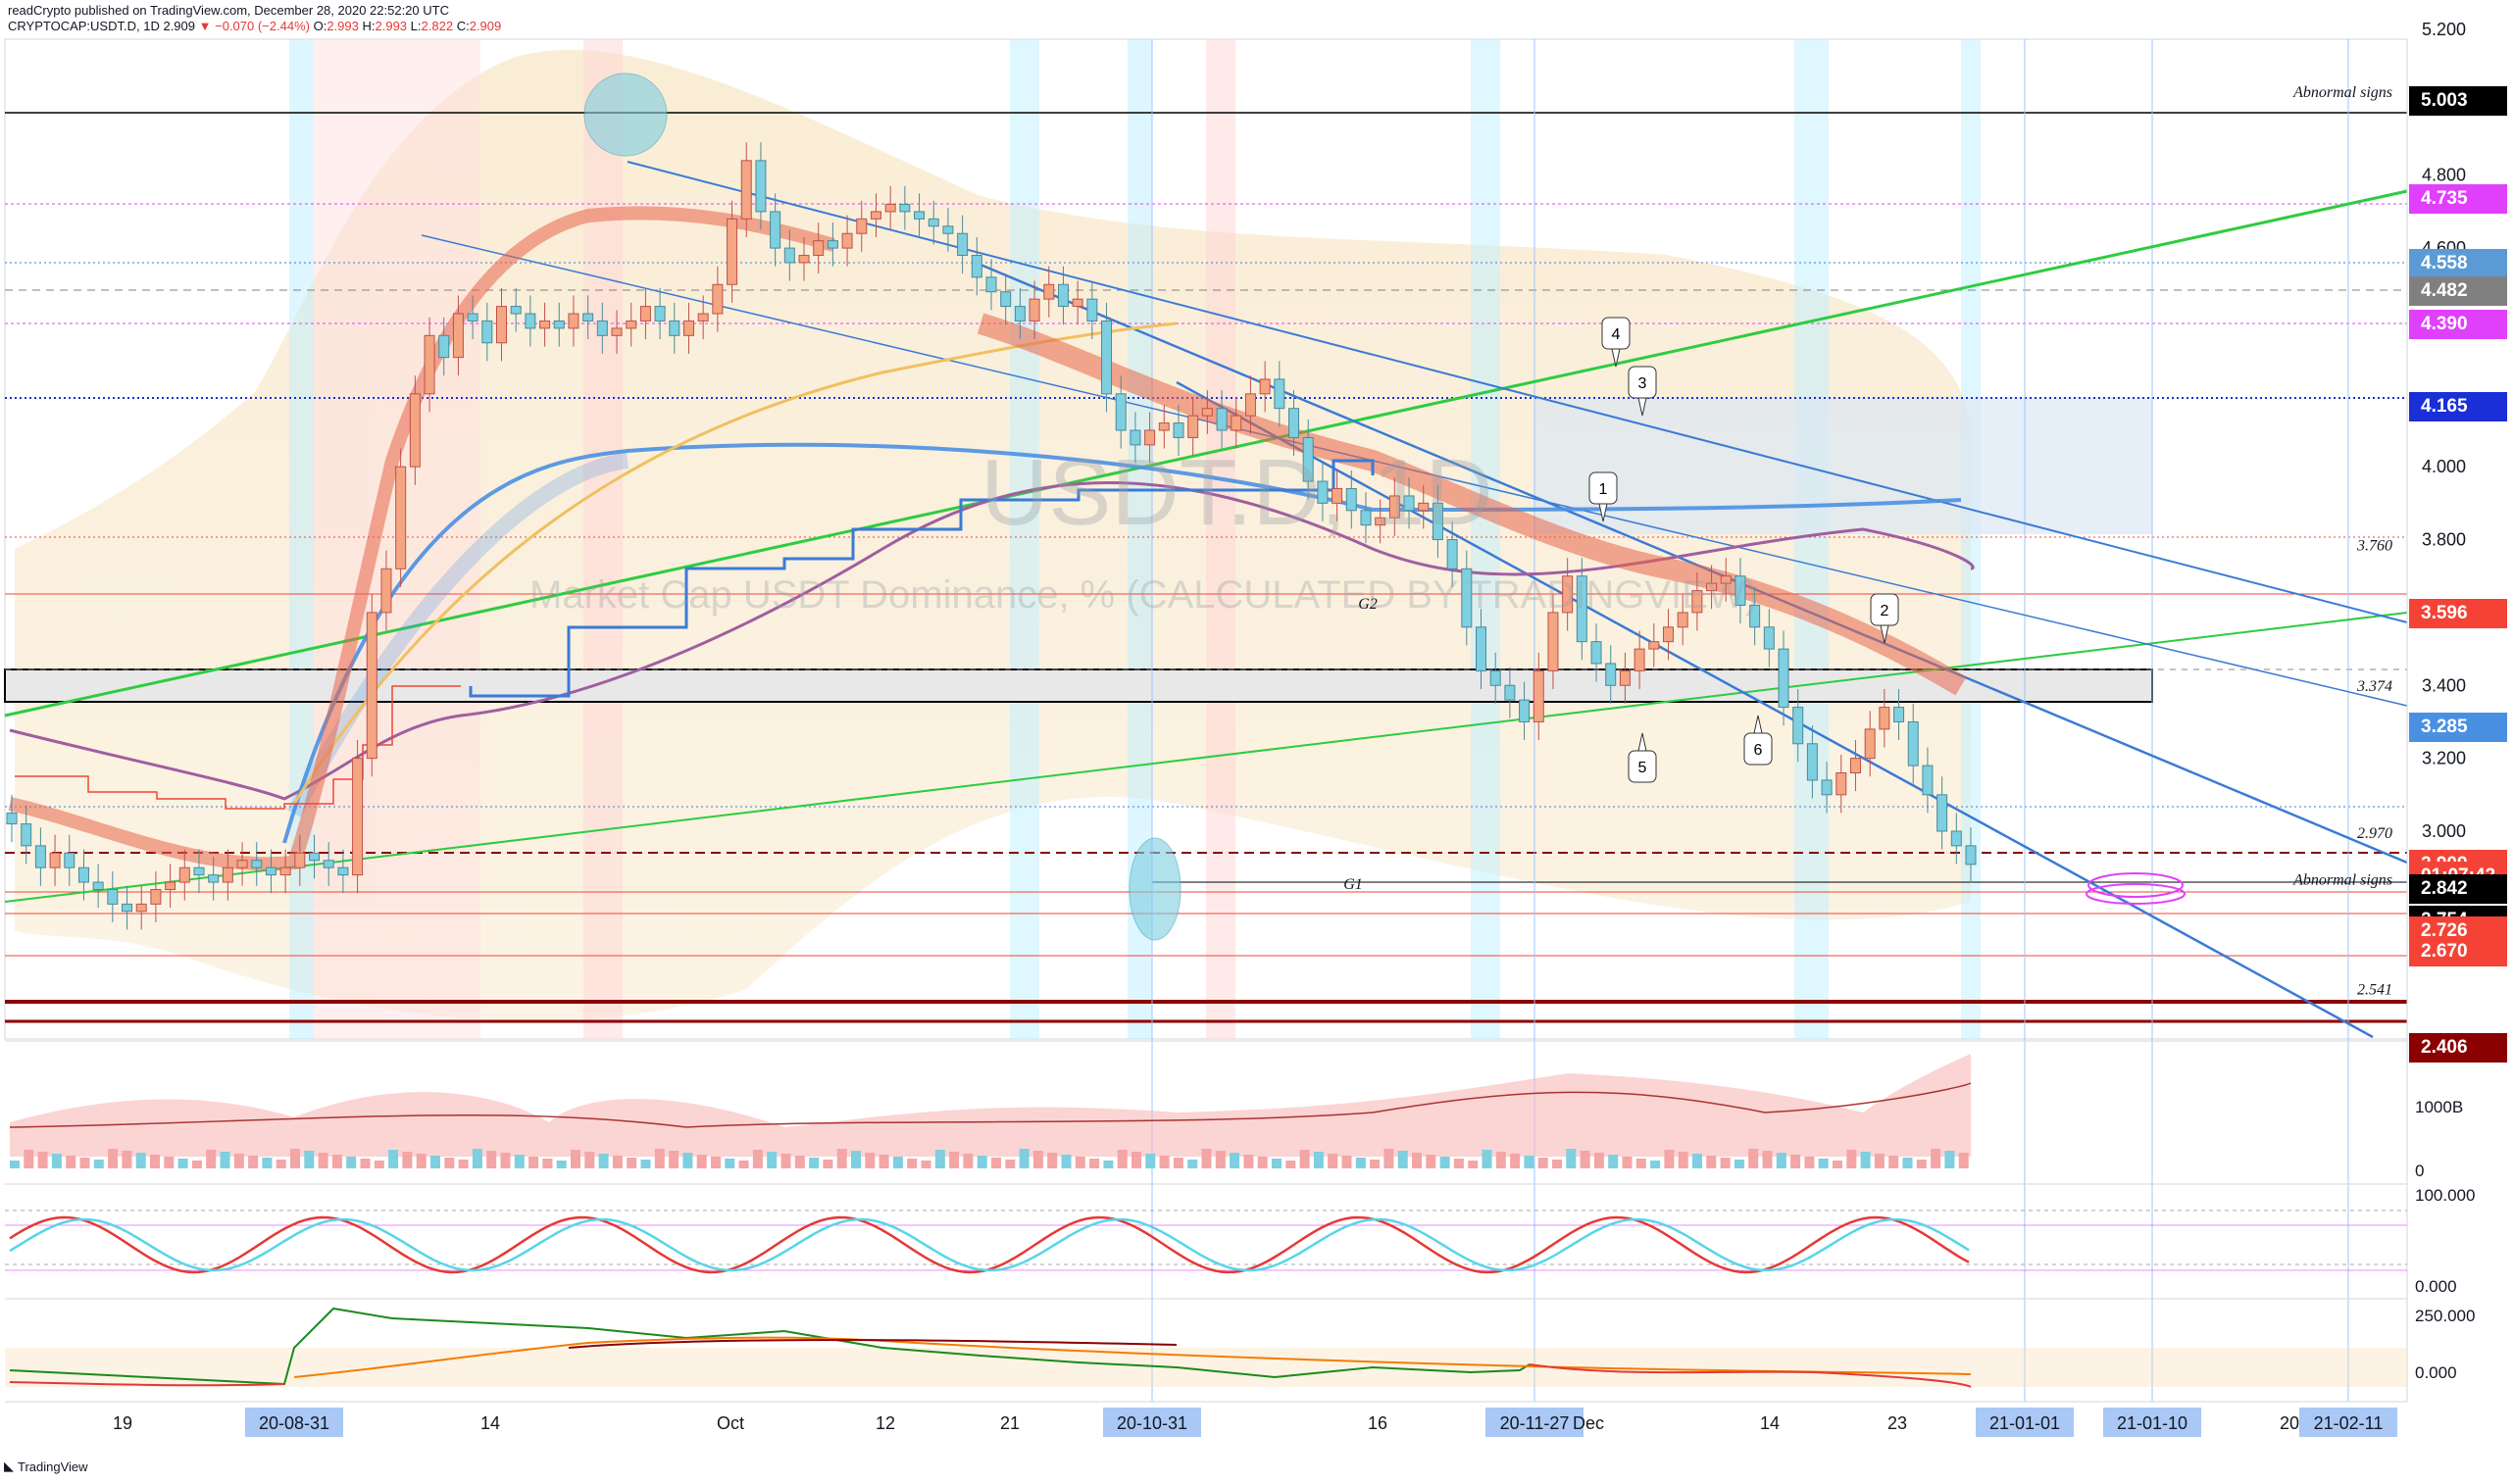 This screenshot has width=2514, height=1484. Describe the element at coordinates (1743, 550) in the screenshot. I see `callouts: 1 2 3 4 5 6` at that location.